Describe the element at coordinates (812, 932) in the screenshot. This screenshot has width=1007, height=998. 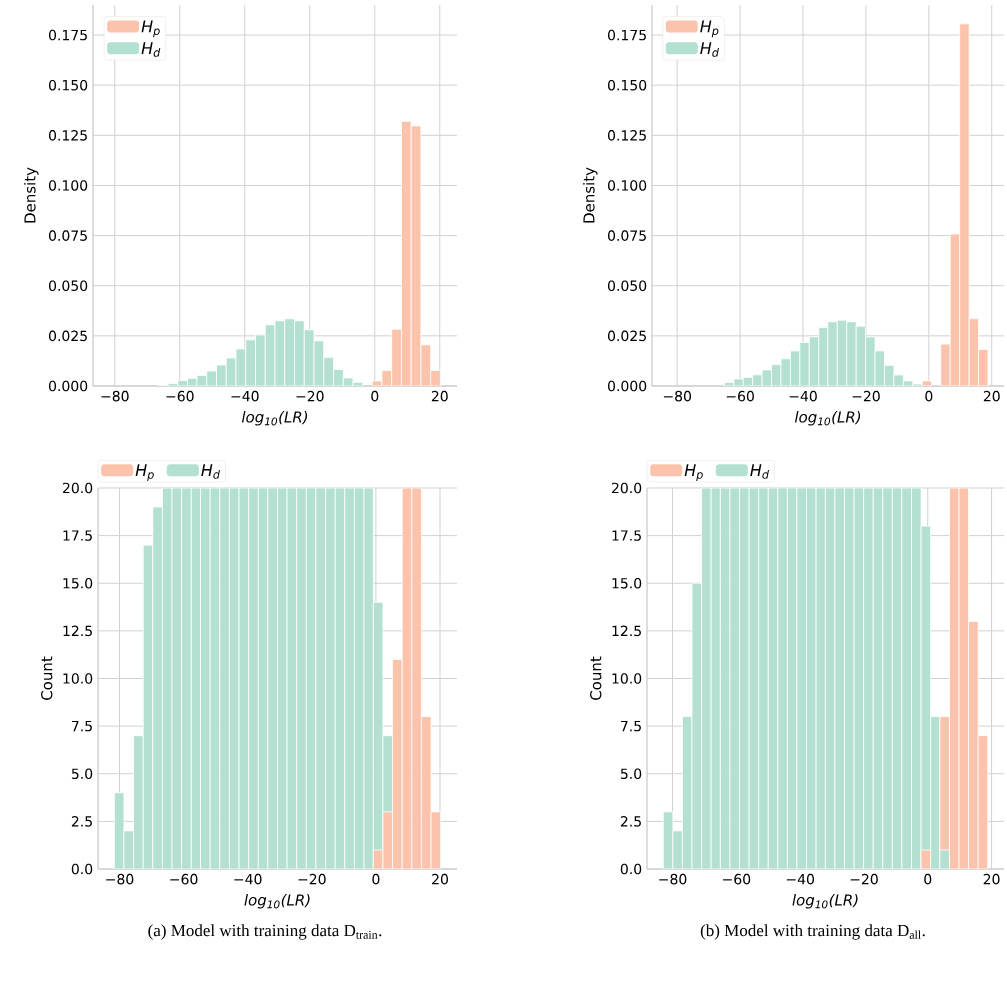
I see `text: (b) Model with training data D$_{all}$.` at that location.